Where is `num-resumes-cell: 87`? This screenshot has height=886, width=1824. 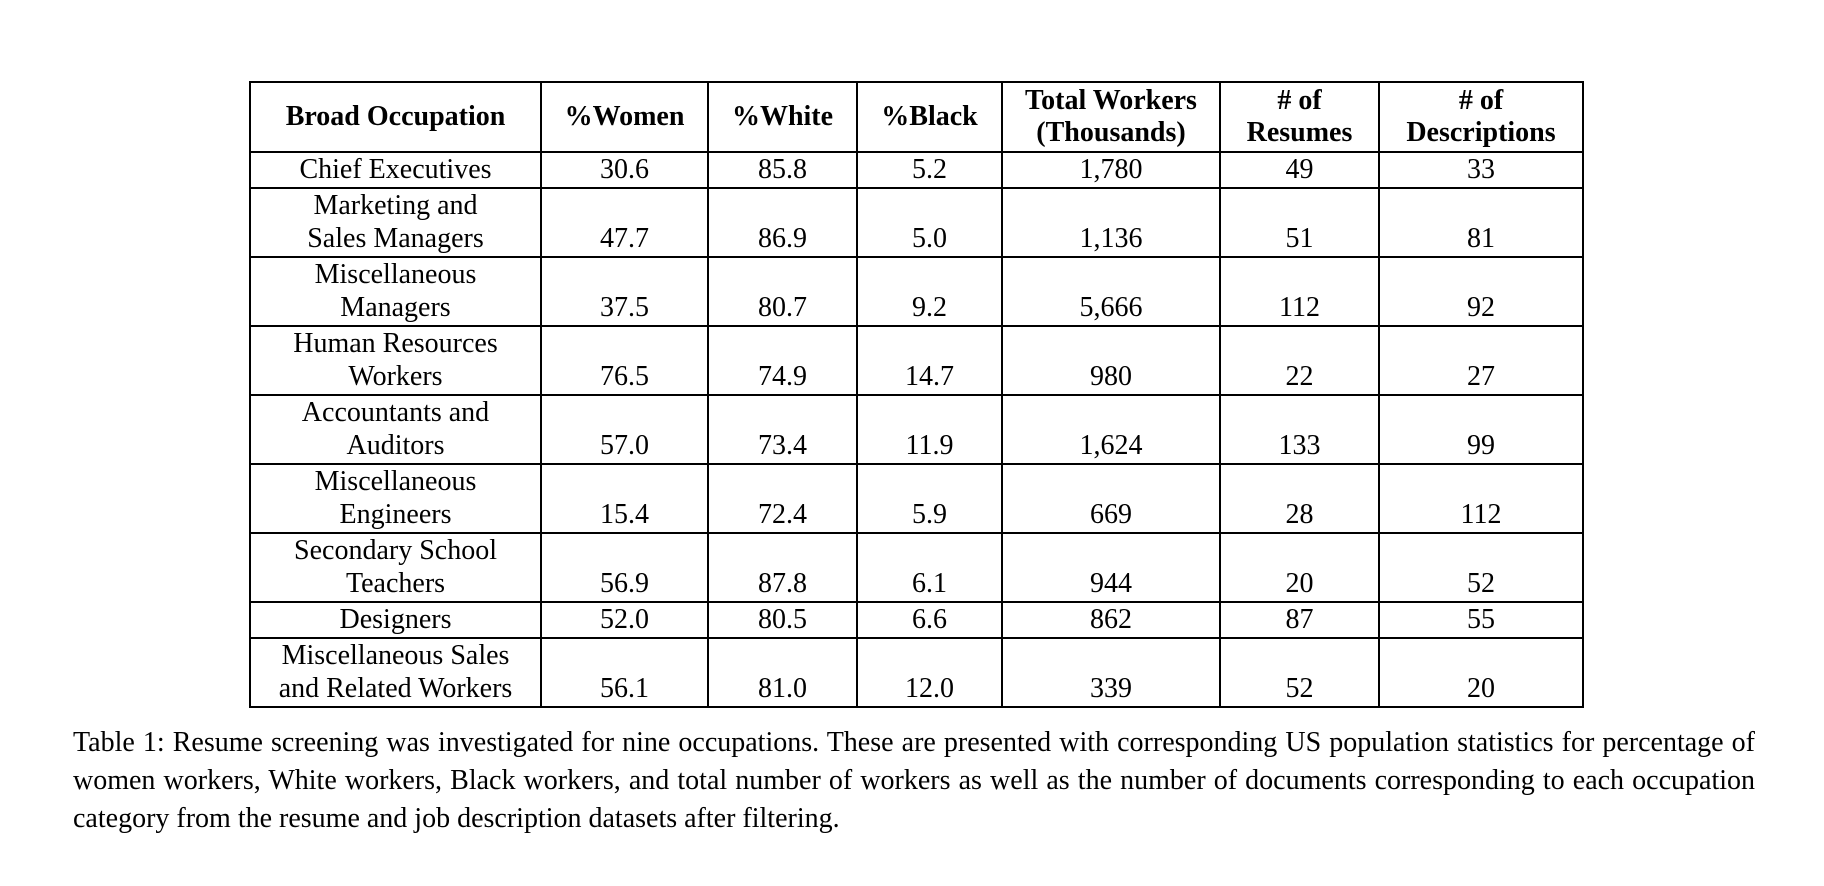
num-resumes-cell: 87 is located at coordinates (1299, 620).